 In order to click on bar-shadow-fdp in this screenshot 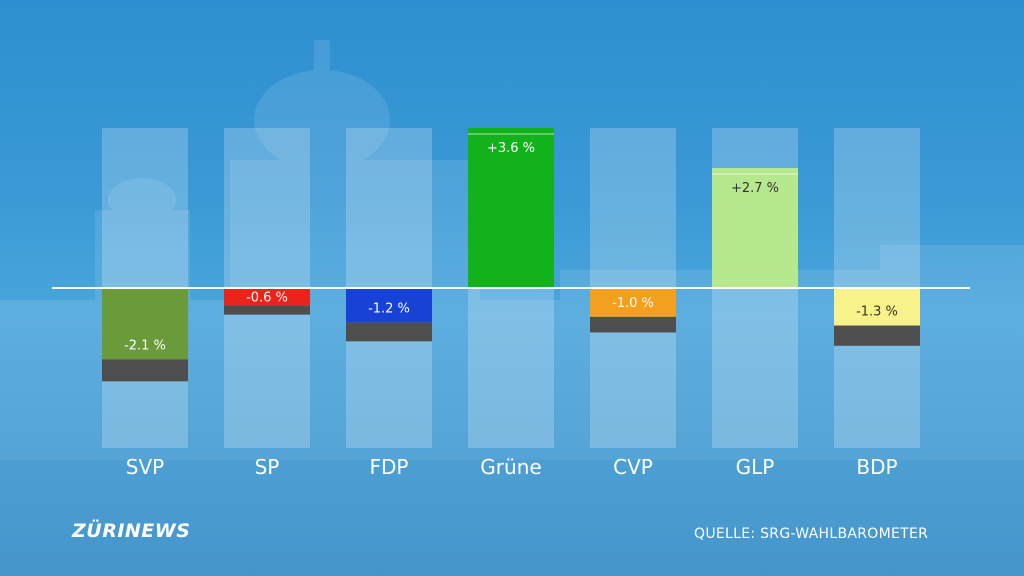, I will do `click(389, 332)`.